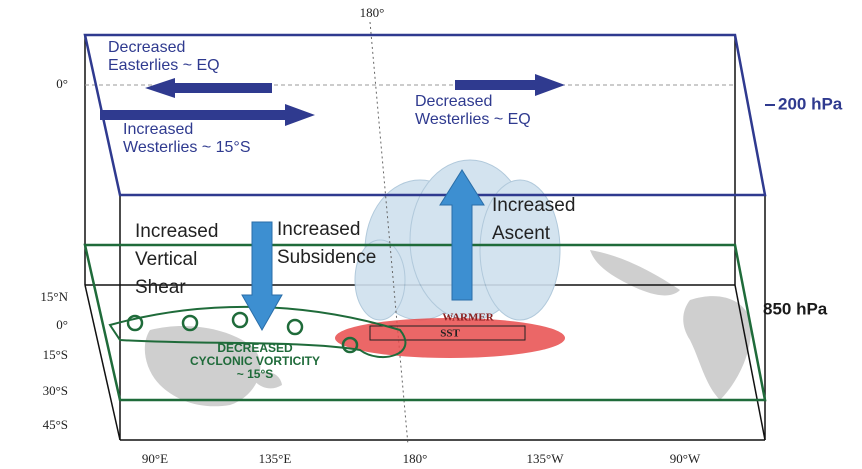  Describe the element at coordinates (54, 296) in the screenshot. I see `latitude-label: 15°N` at that location.